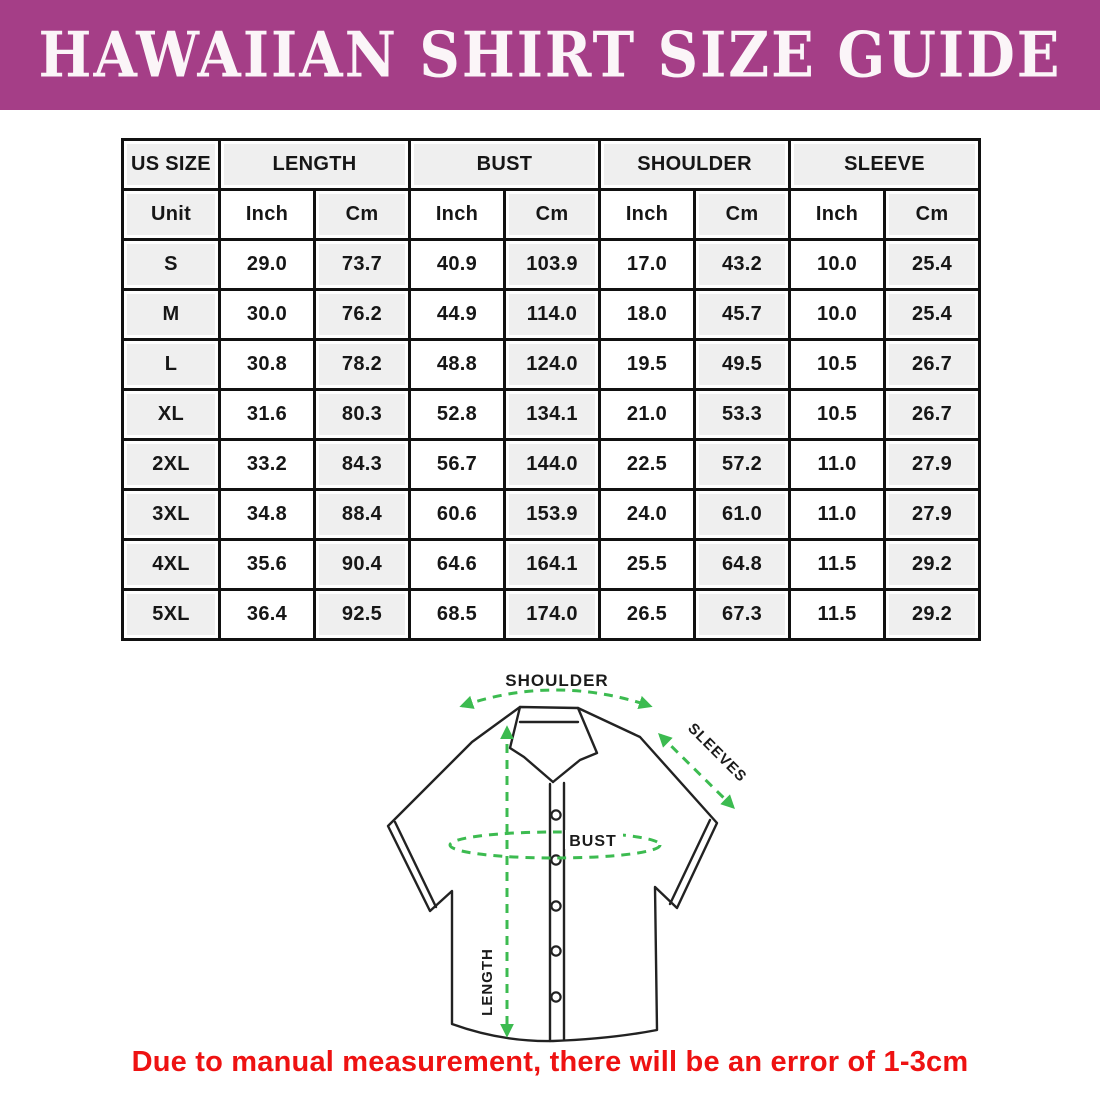 This screenshot has width=1100, height=1100. Describe the element at coordinates (717, 753) in the screenshot. I see `sleeves-label: SLEEVES` at that location.